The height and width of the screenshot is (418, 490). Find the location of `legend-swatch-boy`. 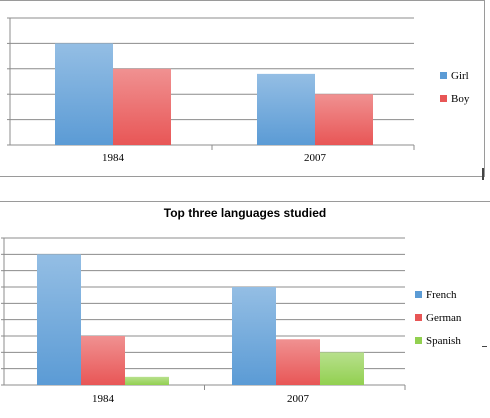

legend-swatch-boy is located at coordinates (443, 98).